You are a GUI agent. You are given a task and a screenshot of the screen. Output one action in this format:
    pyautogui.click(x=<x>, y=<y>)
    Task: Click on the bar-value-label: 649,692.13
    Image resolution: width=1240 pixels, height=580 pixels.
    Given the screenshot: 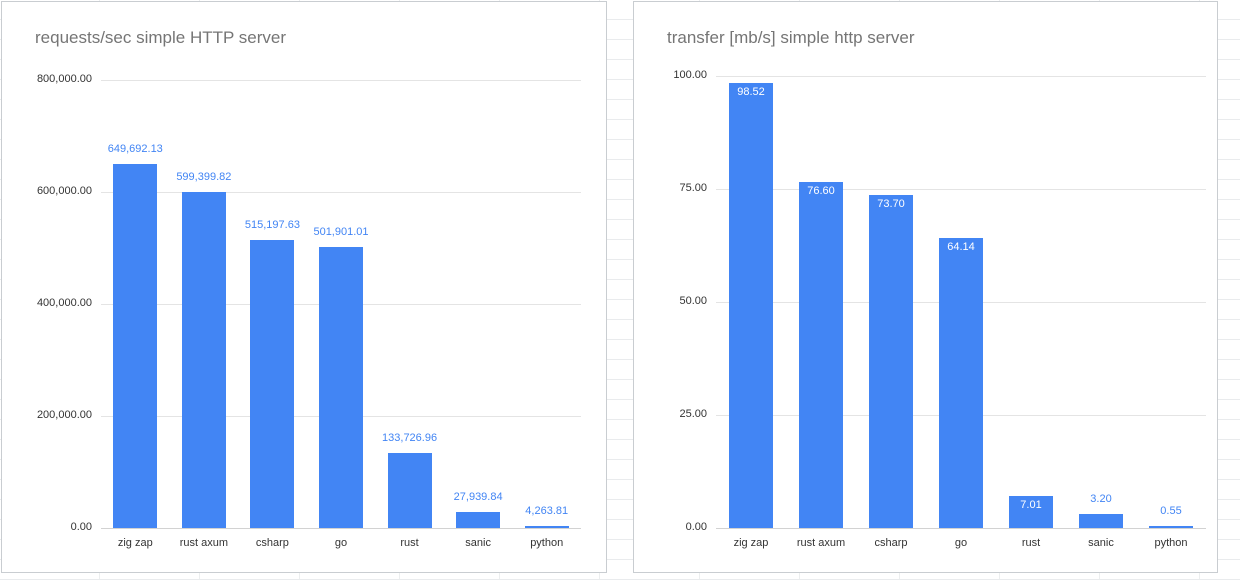 What is the action you would take?
    pyautogui.click(x=135, y=149)
    